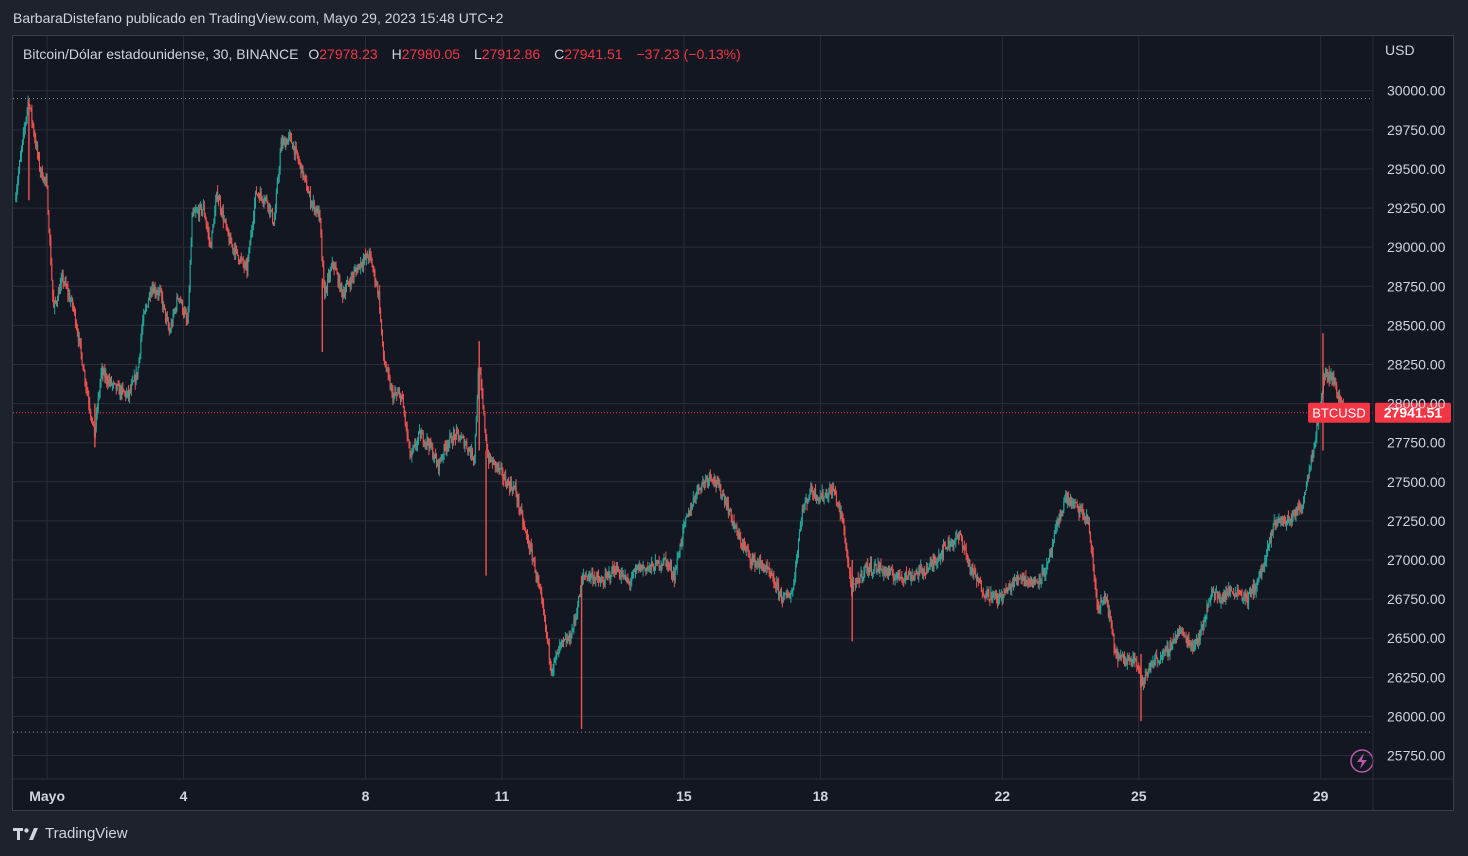 The image size is (1468, 856). Describe the element at coordinates (1416, 716) in the screenshot. I see `price-tick-label: 26000.00` at that location.